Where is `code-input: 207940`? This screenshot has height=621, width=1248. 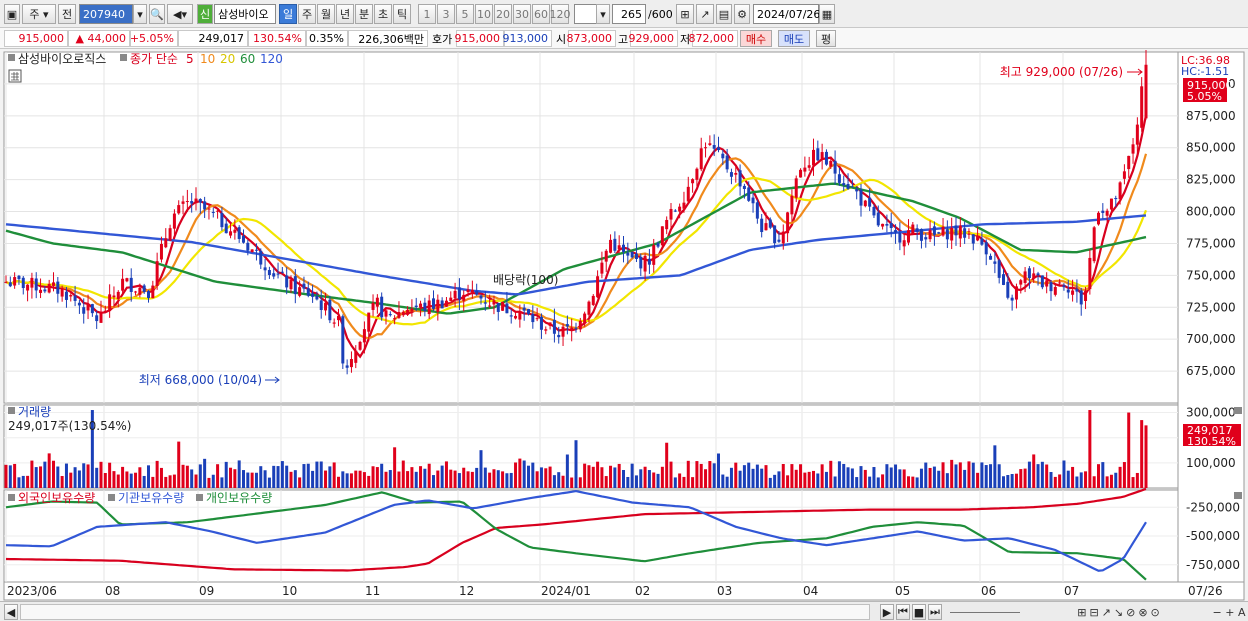
code-input: 207940 is located at coordinates (106, 14).